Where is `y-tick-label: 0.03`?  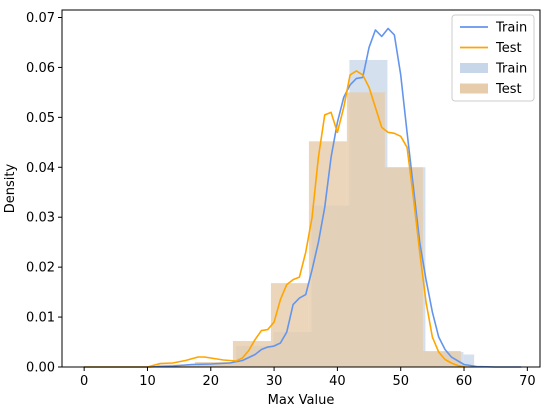 y-tick-label: 0.03 is located at coordinates (40, 218).